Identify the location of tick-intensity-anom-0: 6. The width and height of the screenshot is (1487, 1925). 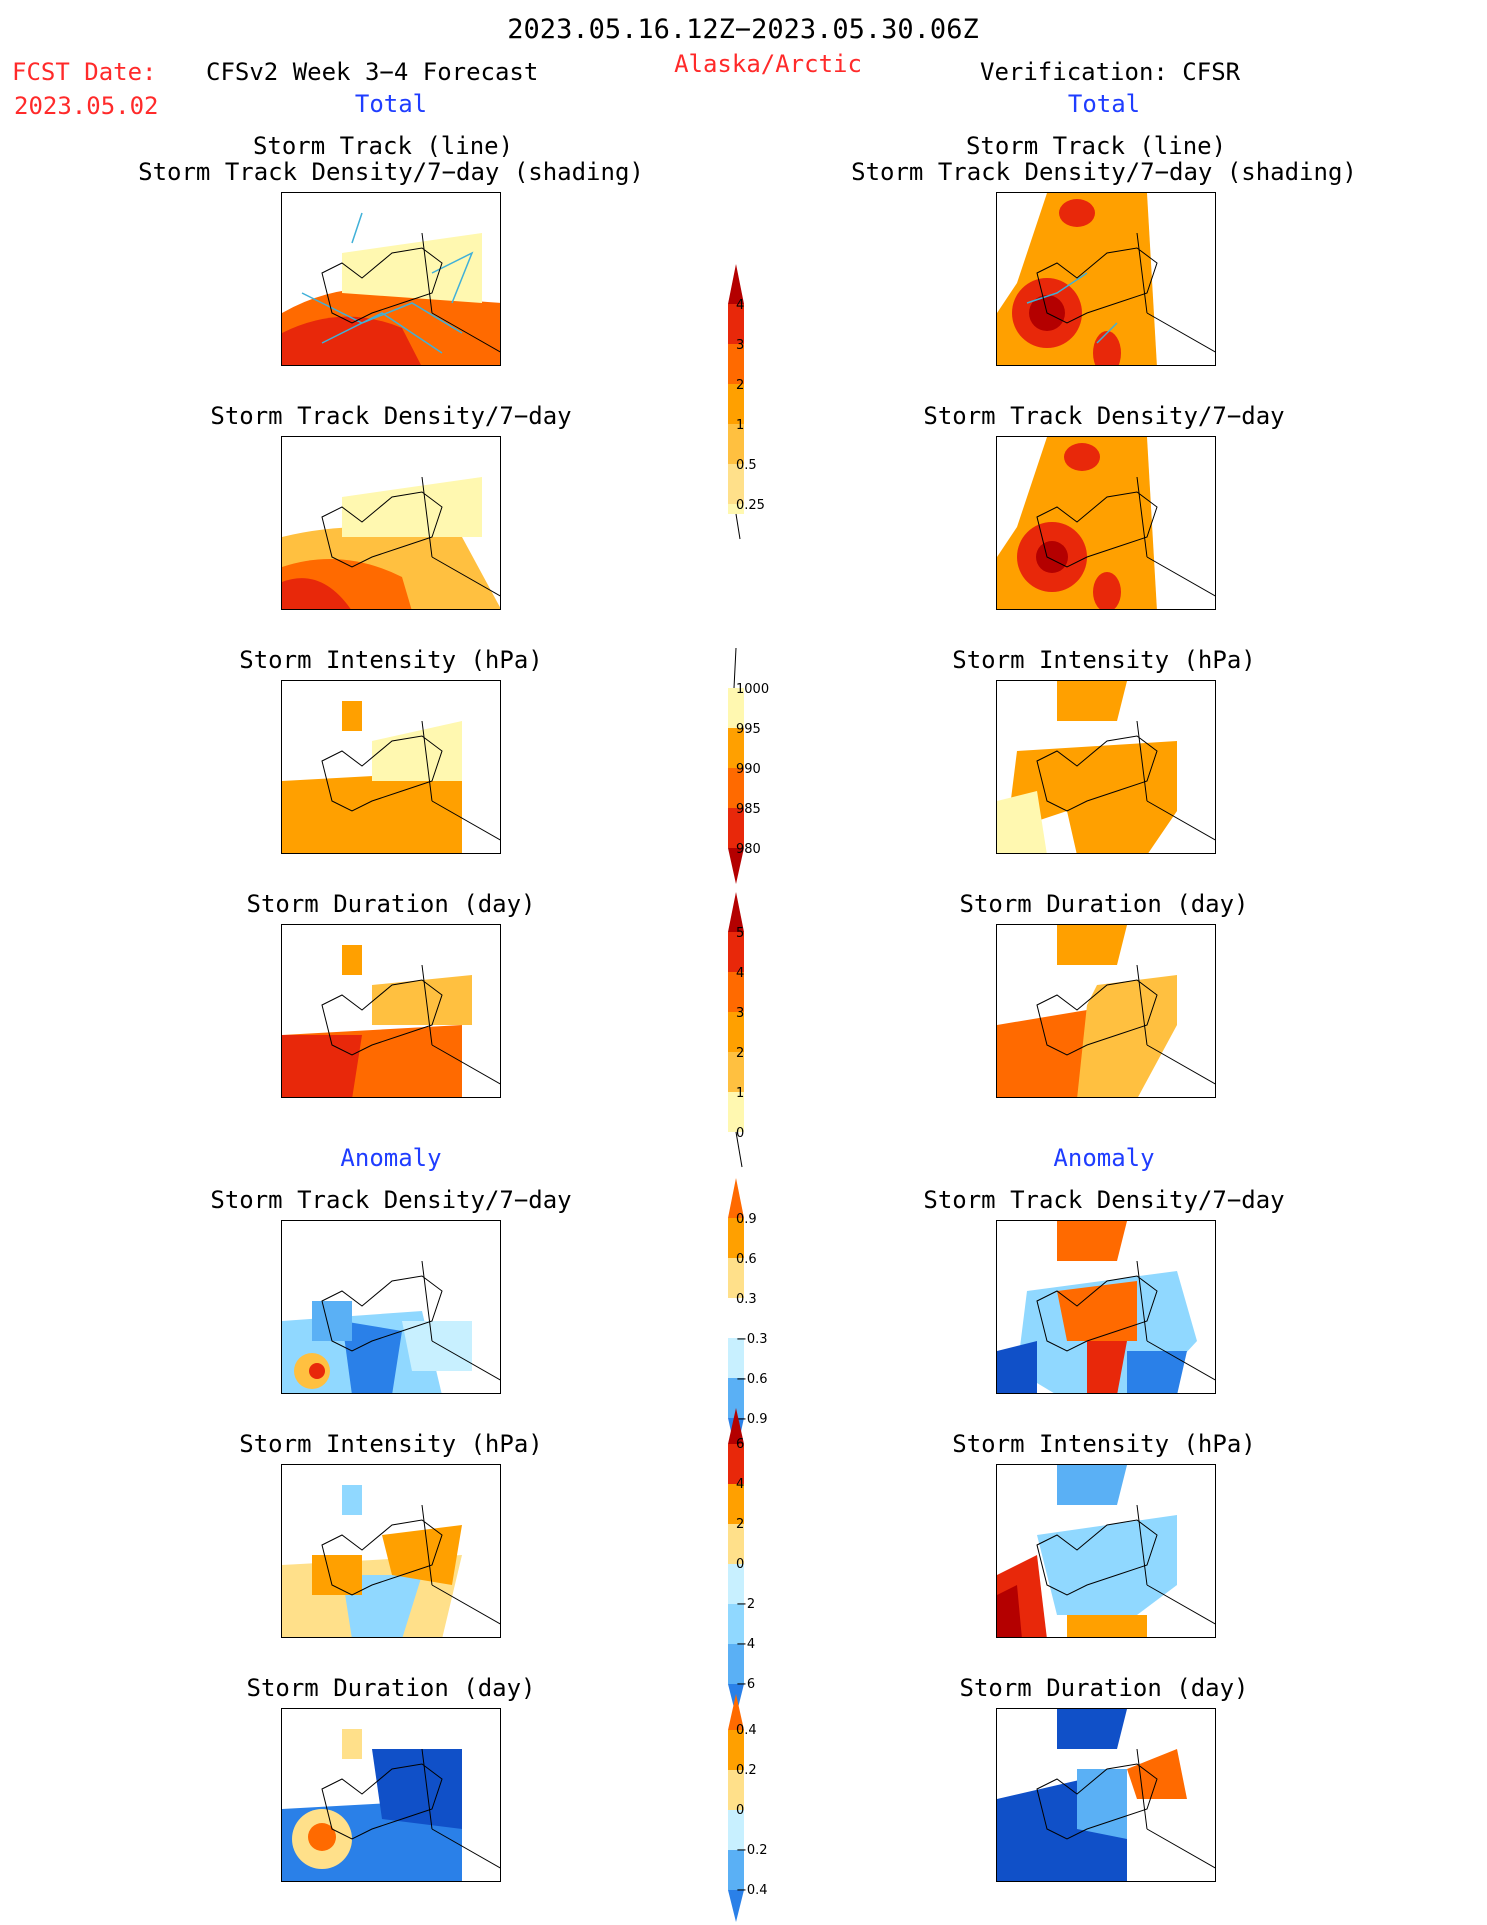
(740, 1444).